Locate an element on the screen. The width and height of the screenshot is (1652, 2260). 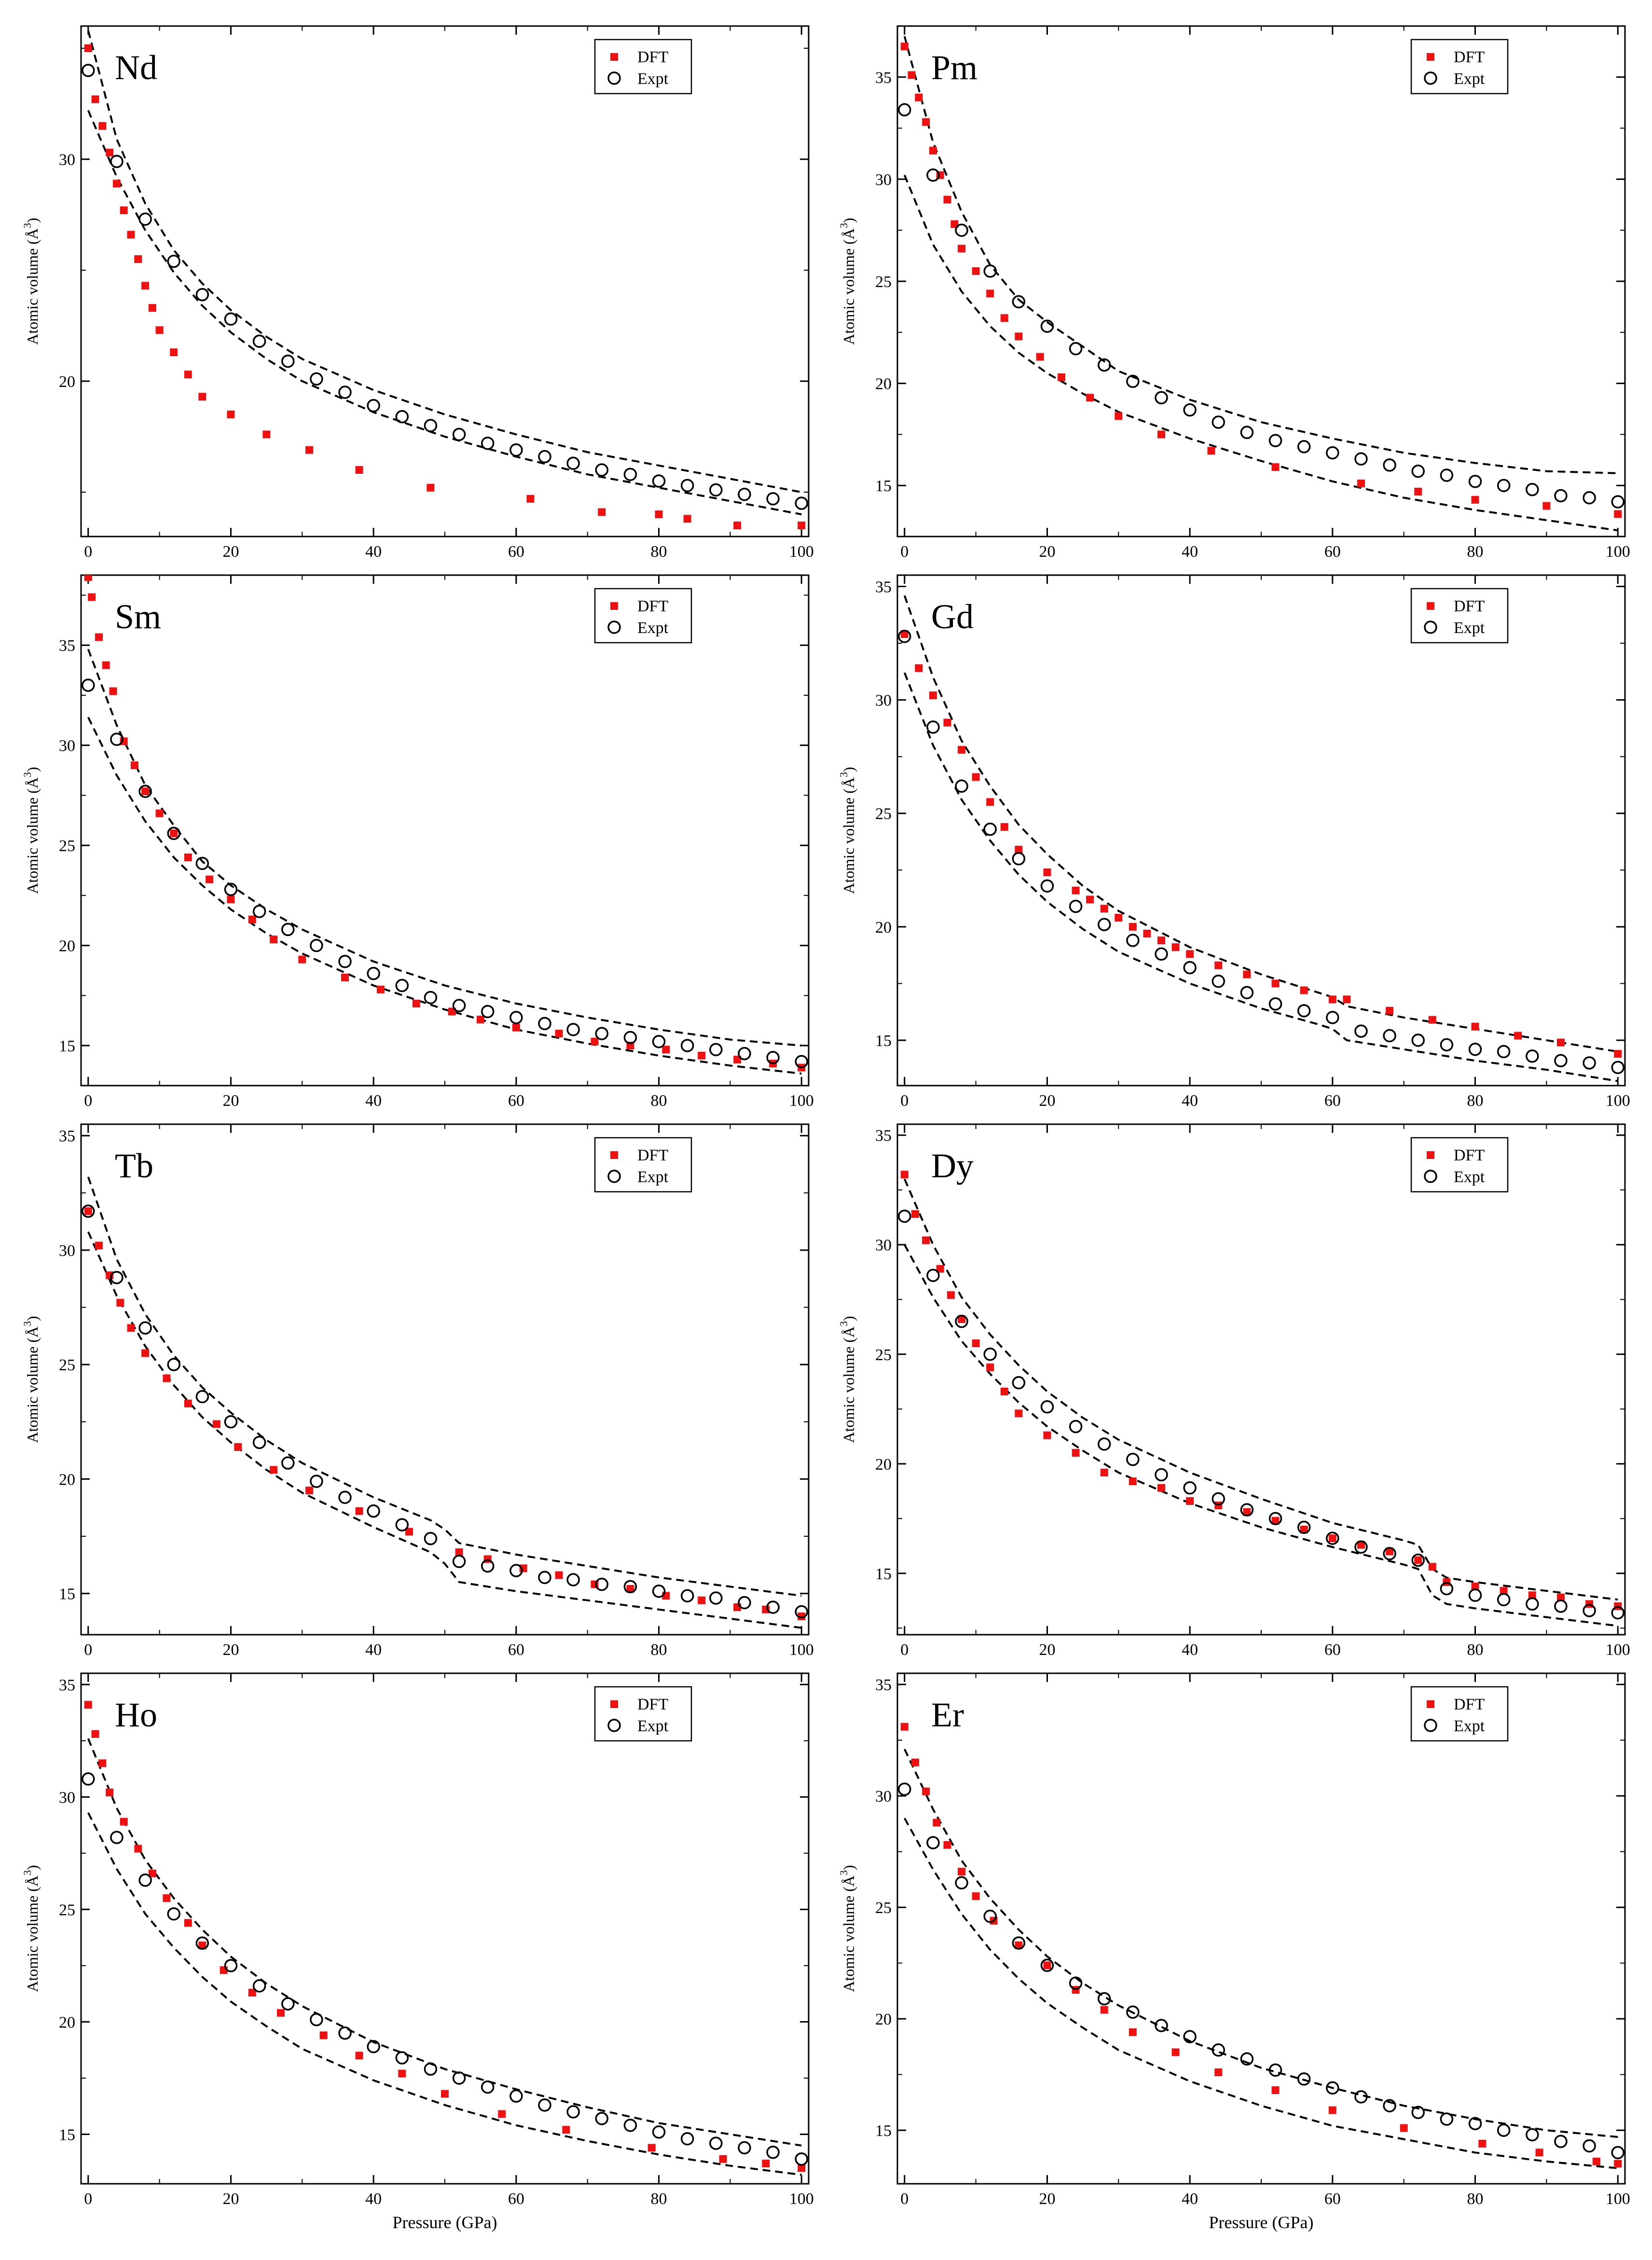
plot-frame is located at coordinates (1261, 1928).